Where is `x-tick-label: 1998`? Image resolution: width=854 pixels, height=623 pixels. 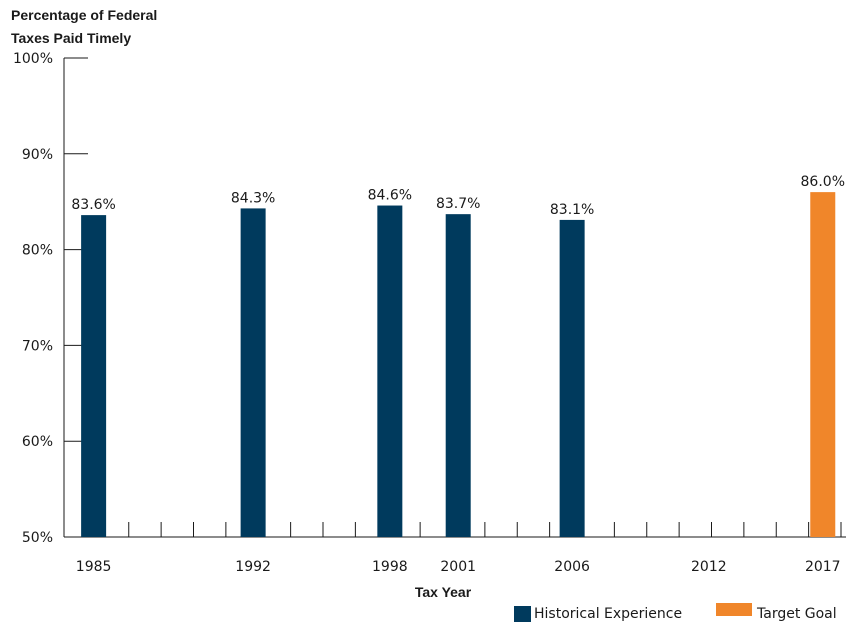
x-tick-label: 1998 is located at coordinates (390, 567).